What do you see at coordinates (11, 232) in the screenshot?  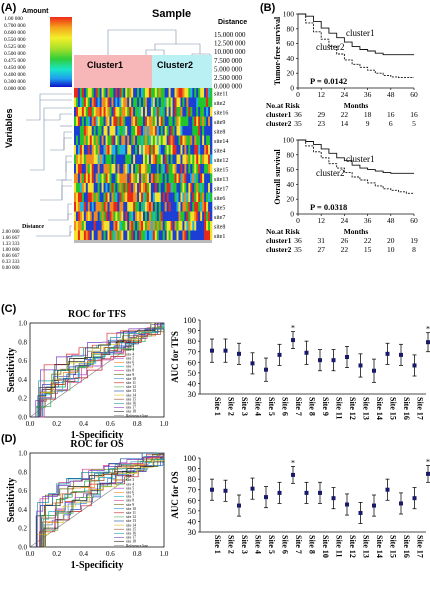 I see `left-distance-tick: 2.00 000` at bounding box center [11, 232].